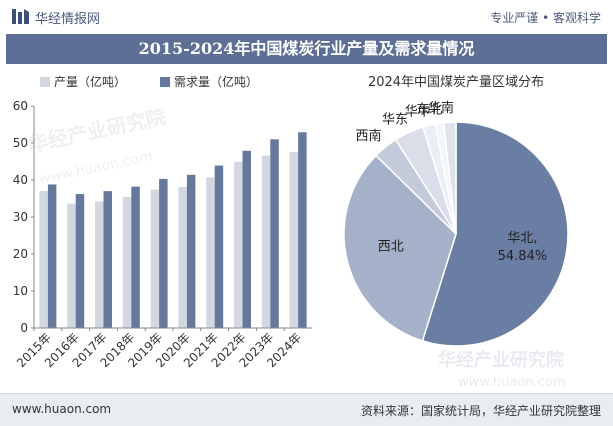  What do you see at coordinates (24, 328) in the screenshot?
I see `y-tick-label: 0` at bounding box center [24, 328].